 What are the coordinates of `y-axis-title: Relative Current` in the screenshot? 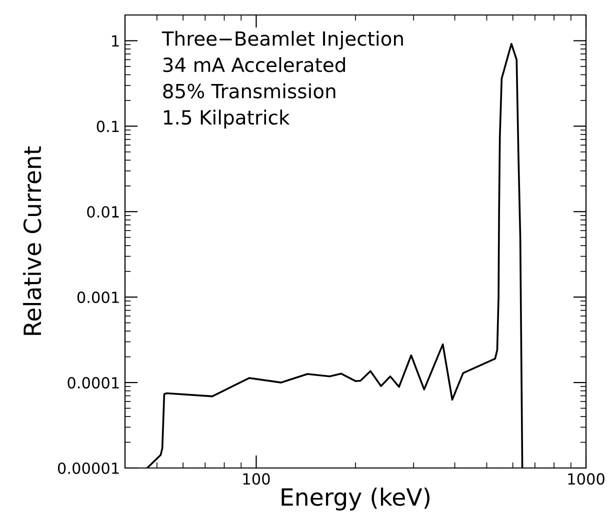 It's located at (32, 240).